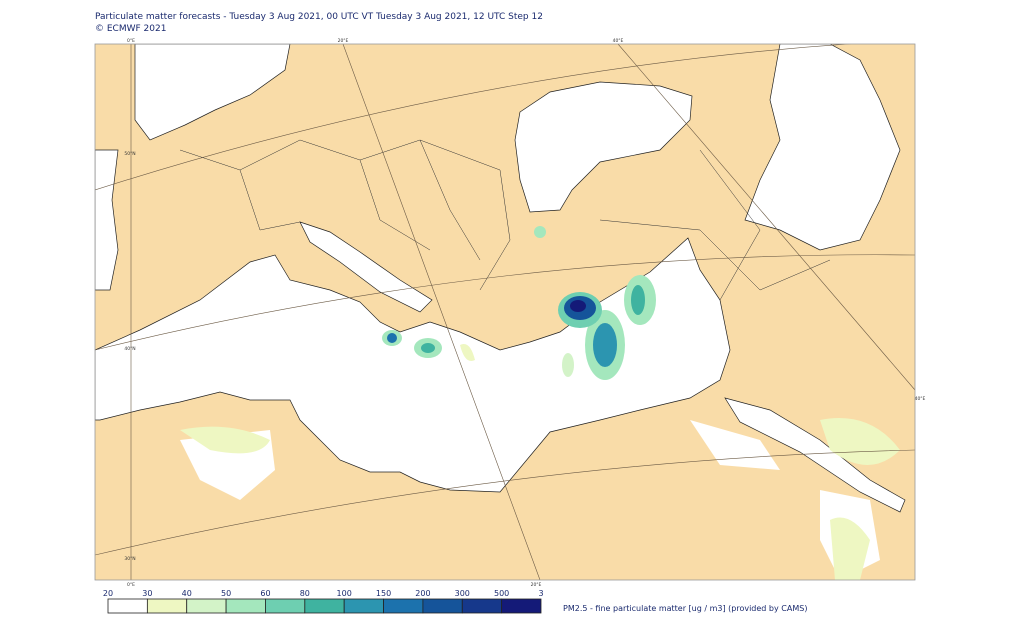  Describe the element at coordinates (147, 593) in the screenshot. I see `colorbar-tick-label: 30` at that location.